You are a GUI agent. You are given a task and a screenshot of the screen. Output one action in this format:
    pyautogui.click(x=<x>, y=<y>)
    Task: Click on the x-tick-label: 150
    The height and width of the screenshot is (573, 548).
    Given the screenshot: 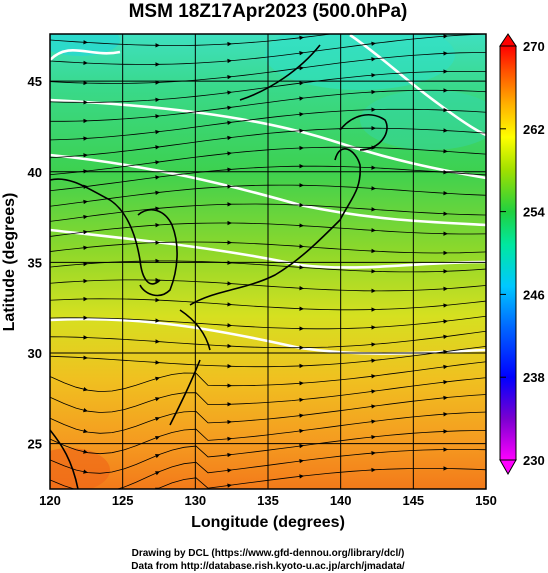 What is the action you would take?
    pyautogui.click(x=486, y=500)
    